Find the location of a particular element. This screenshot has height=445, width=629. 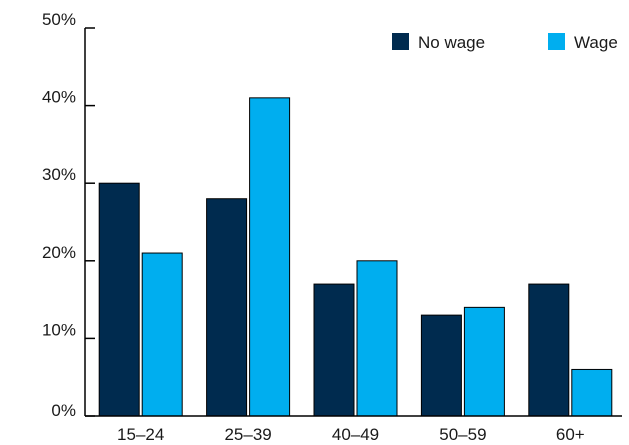

y-tick-label: 0% is located at coordinates (63, 410).